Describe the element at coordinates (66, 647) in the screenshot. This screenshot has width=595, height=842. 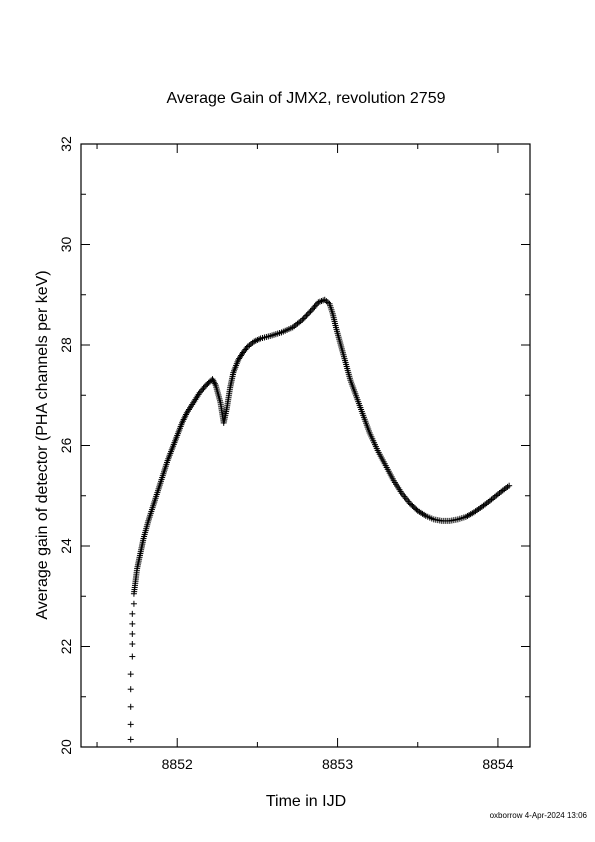
I see `y-tick-label: 22` at that location.